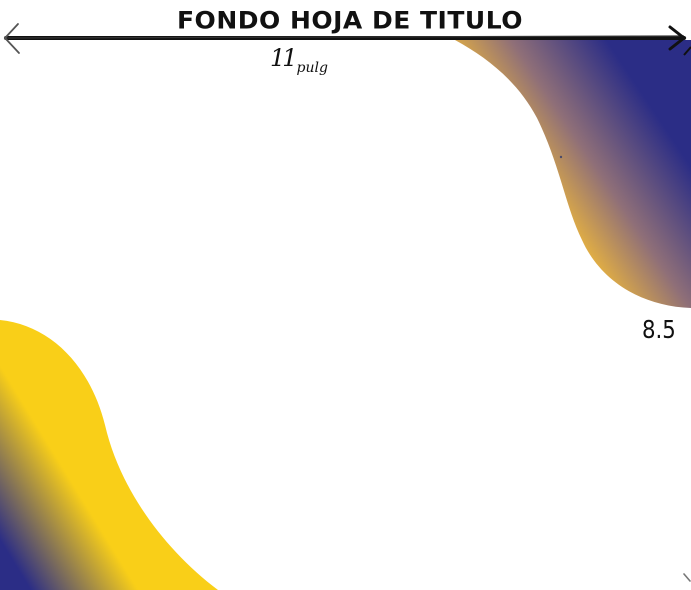 The height and width of the screenshot is (590, 691). Describe the element at coordinates (109, 455) in the screenshot. I see `bottom-left-gradient-shape` at that location.